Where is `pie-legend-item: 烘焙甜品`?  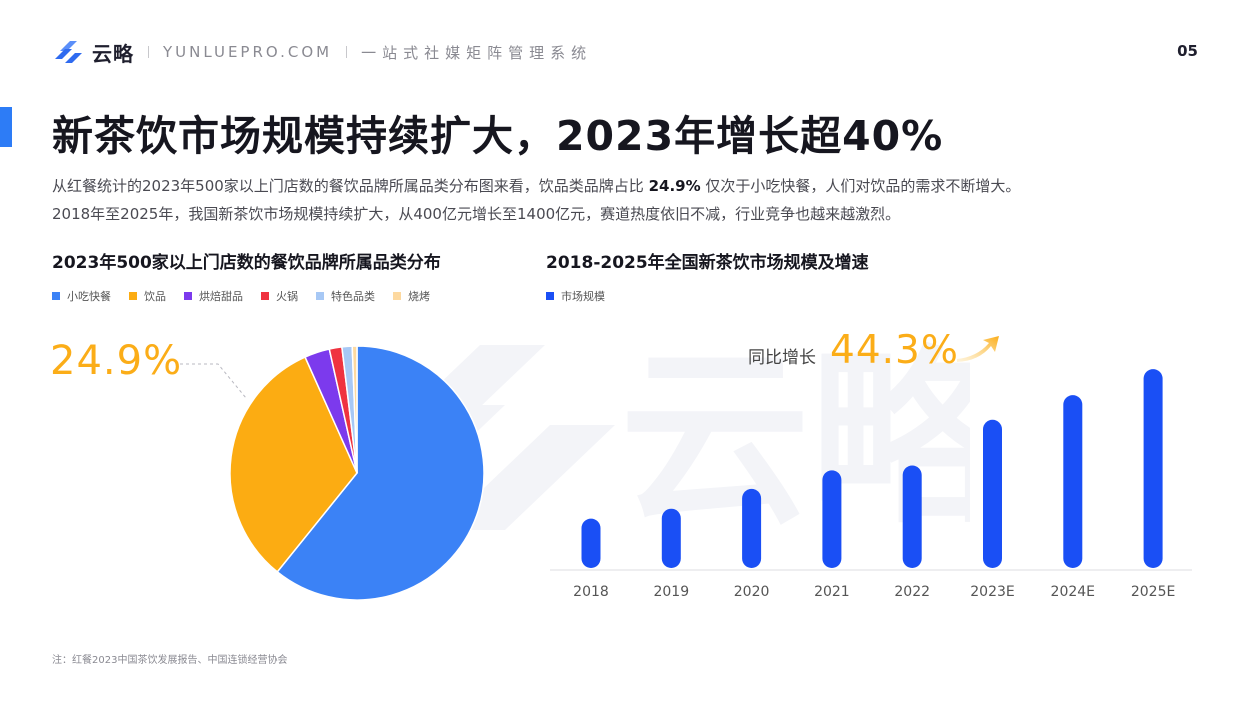
pie-legend-item: 烘焙甜品 is located at coordinates (213, 296).